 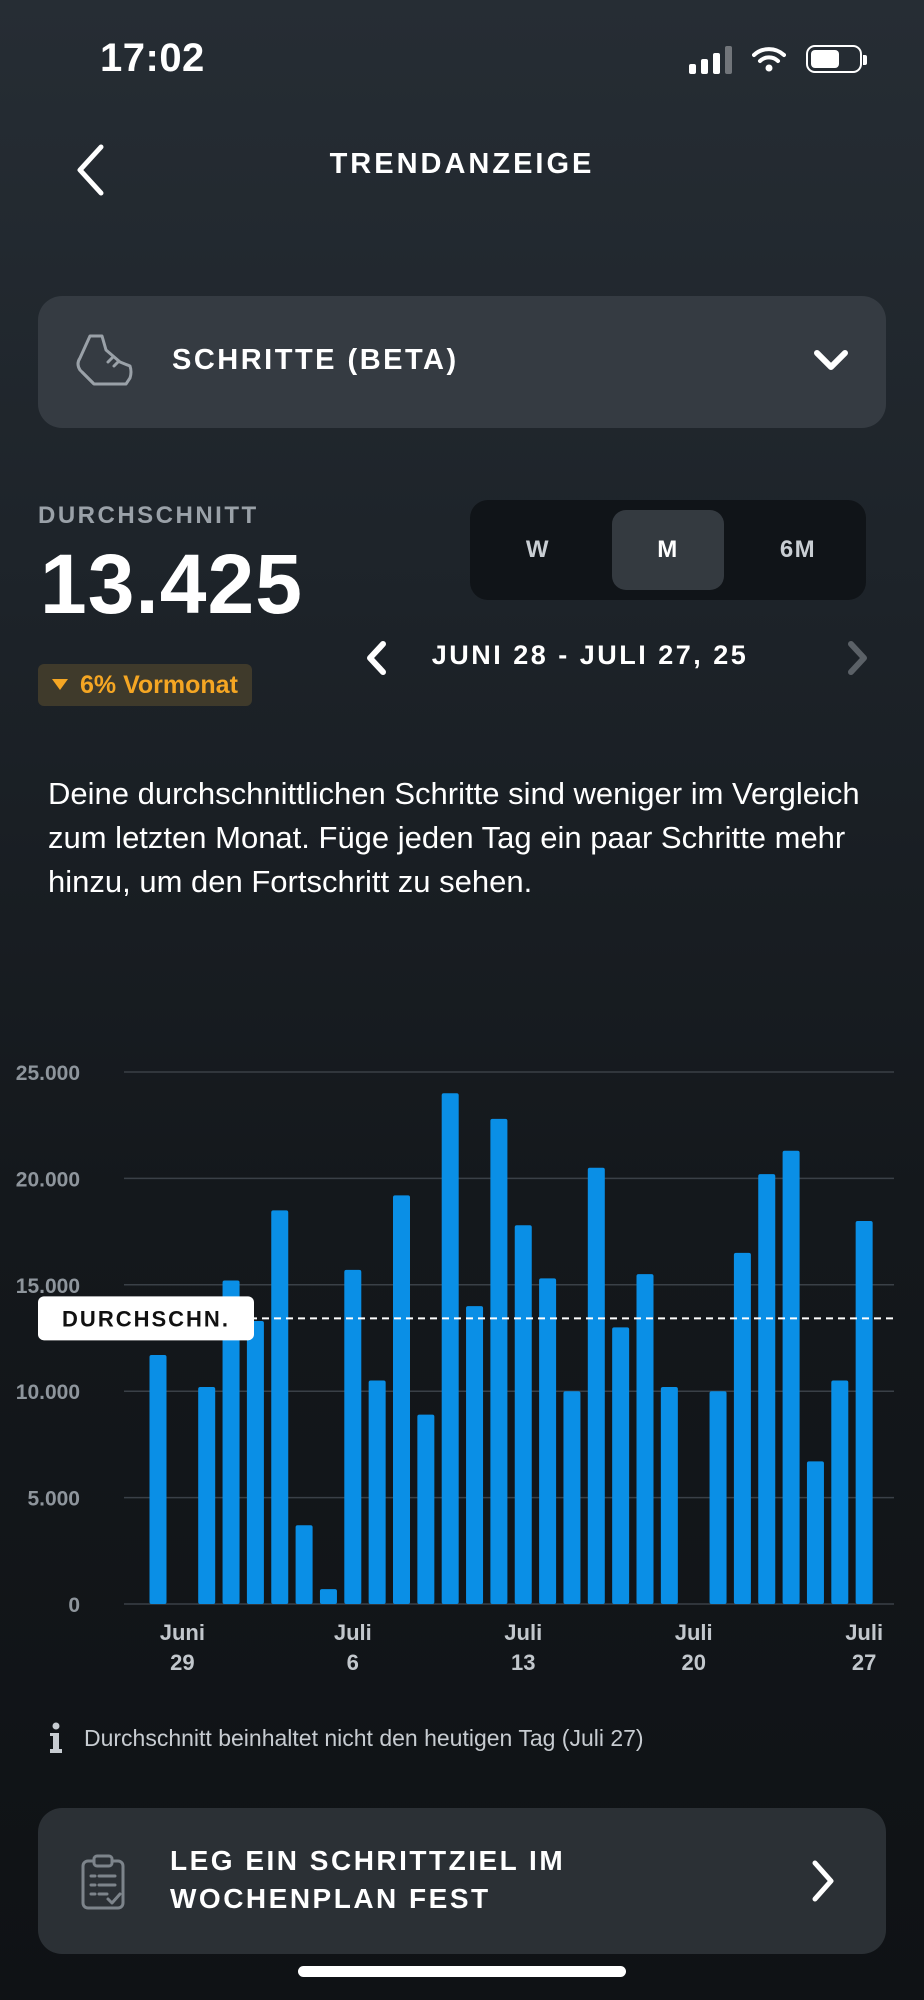 I want to click on shoe-icon, so click(x=104, y=360).